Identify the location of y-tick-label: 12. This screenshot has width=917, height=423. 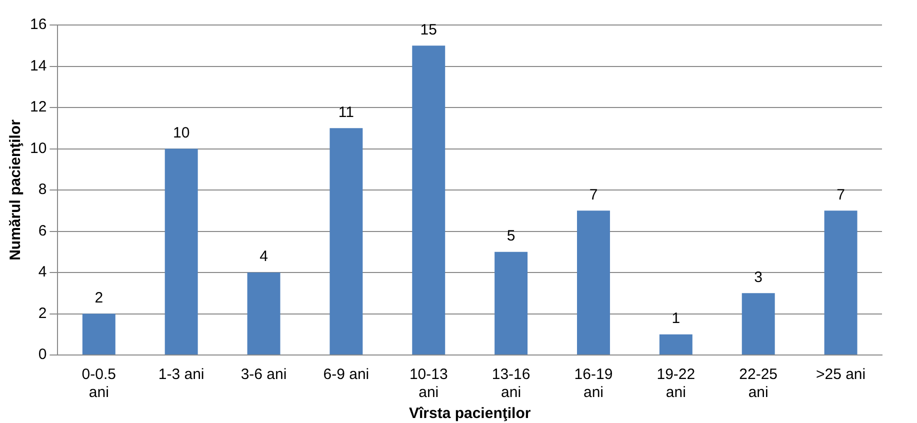
(38, 107).